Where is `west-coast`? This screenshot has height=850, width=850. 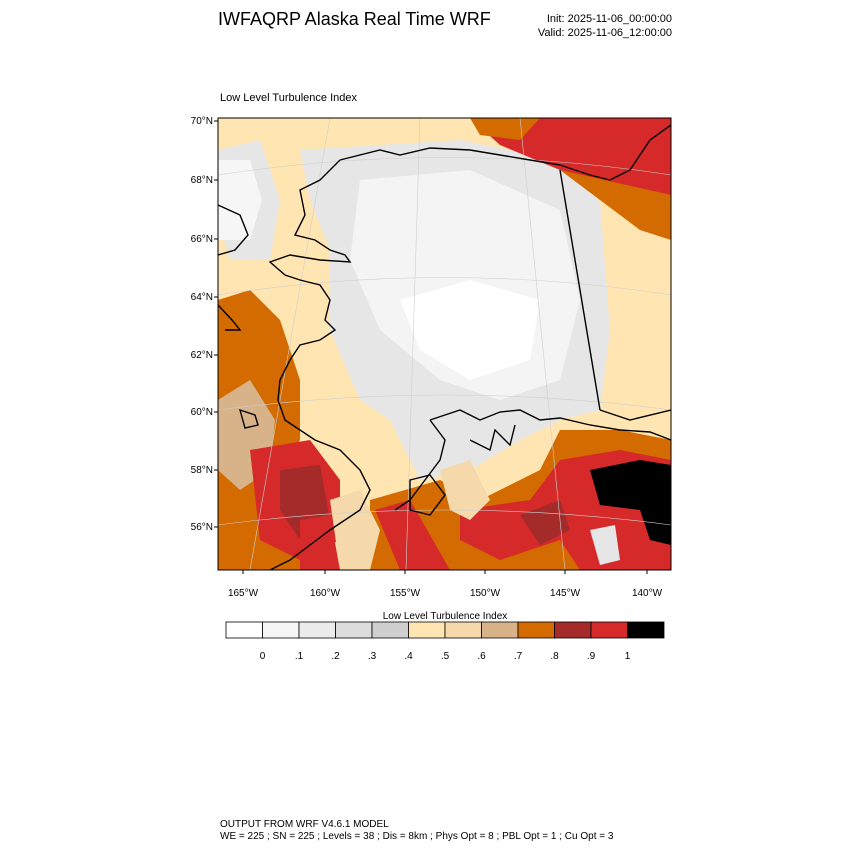
west-coast is located at coordinates (319, 364).